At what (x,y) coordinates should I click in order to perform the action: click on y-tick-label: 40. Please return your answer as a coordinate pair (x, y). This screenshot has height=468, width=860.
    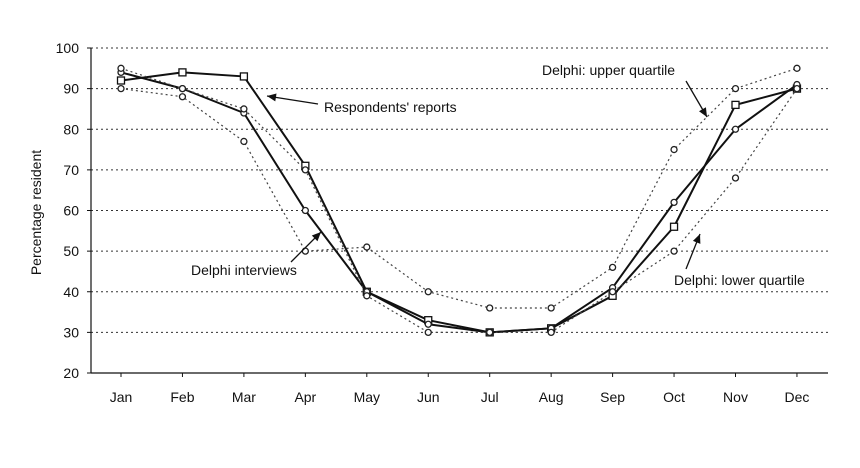
    Looking at the image, I should click on (71, 292).